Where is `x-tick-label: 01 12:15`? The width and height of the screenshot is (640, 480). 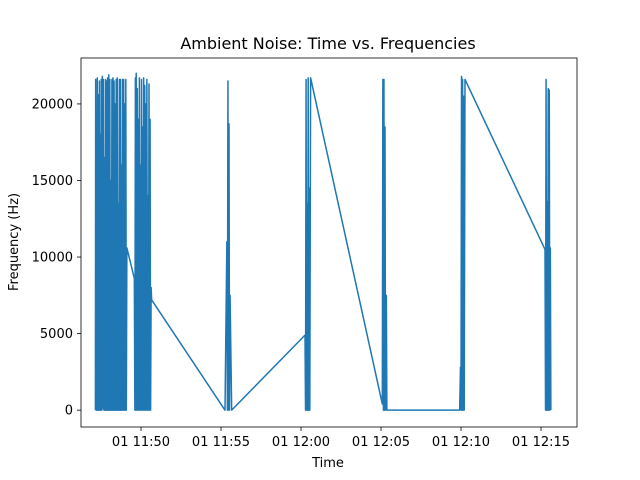 x-tick-label: 01 12:15 is located at coordinates (541, 442).